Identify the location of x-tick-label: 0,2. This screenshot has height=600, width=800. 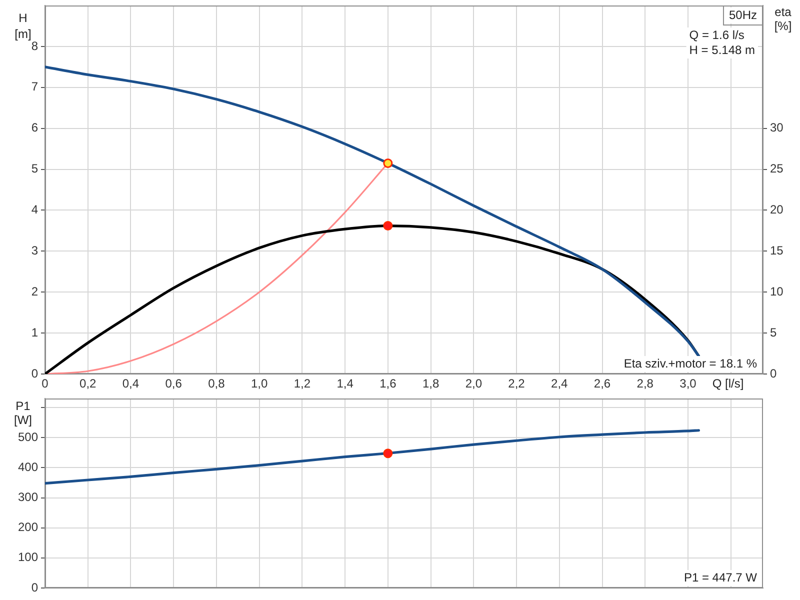
(88, 383).